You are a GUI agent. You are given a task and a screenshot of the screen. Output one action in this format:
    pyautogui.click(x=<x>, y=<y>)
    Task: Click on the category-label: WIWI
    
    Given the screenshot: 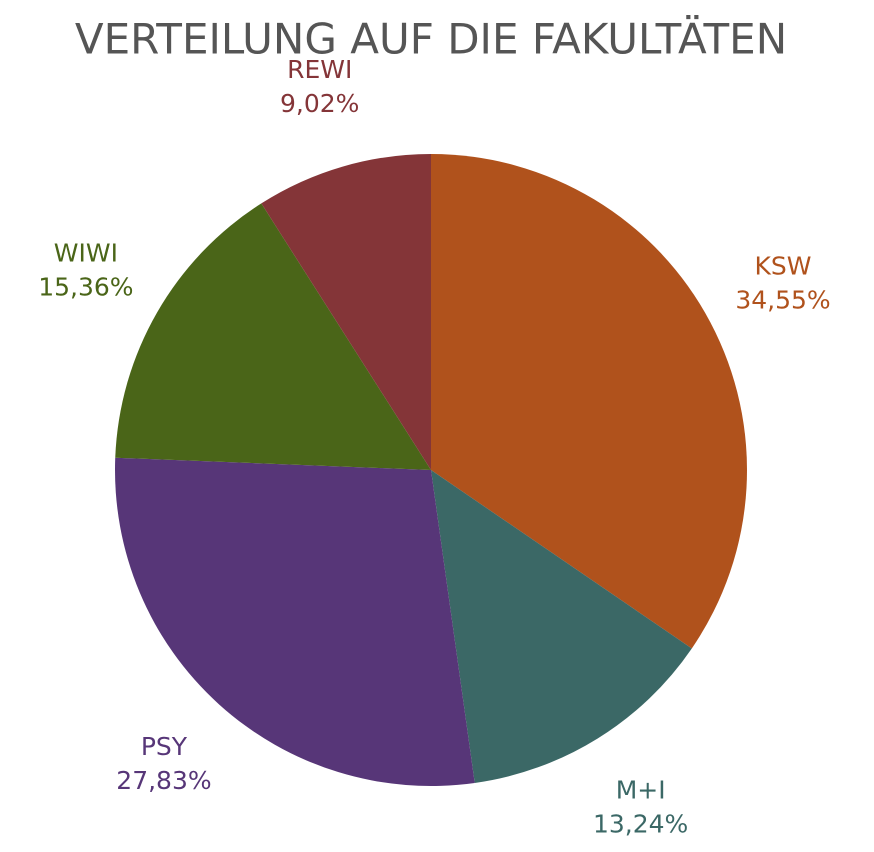 What is the action you would take?
    pyautogui.click(x=86, y=253)
    